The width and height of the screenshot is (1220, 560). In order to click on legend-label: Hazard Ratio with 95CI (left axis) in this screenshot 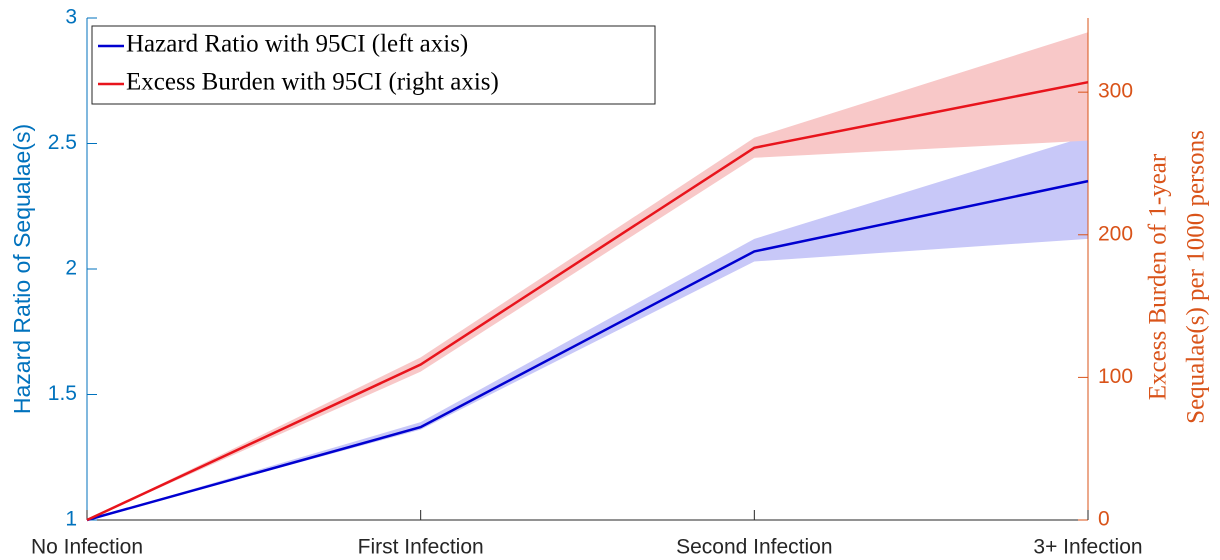, I will do `click(297, 44)`.